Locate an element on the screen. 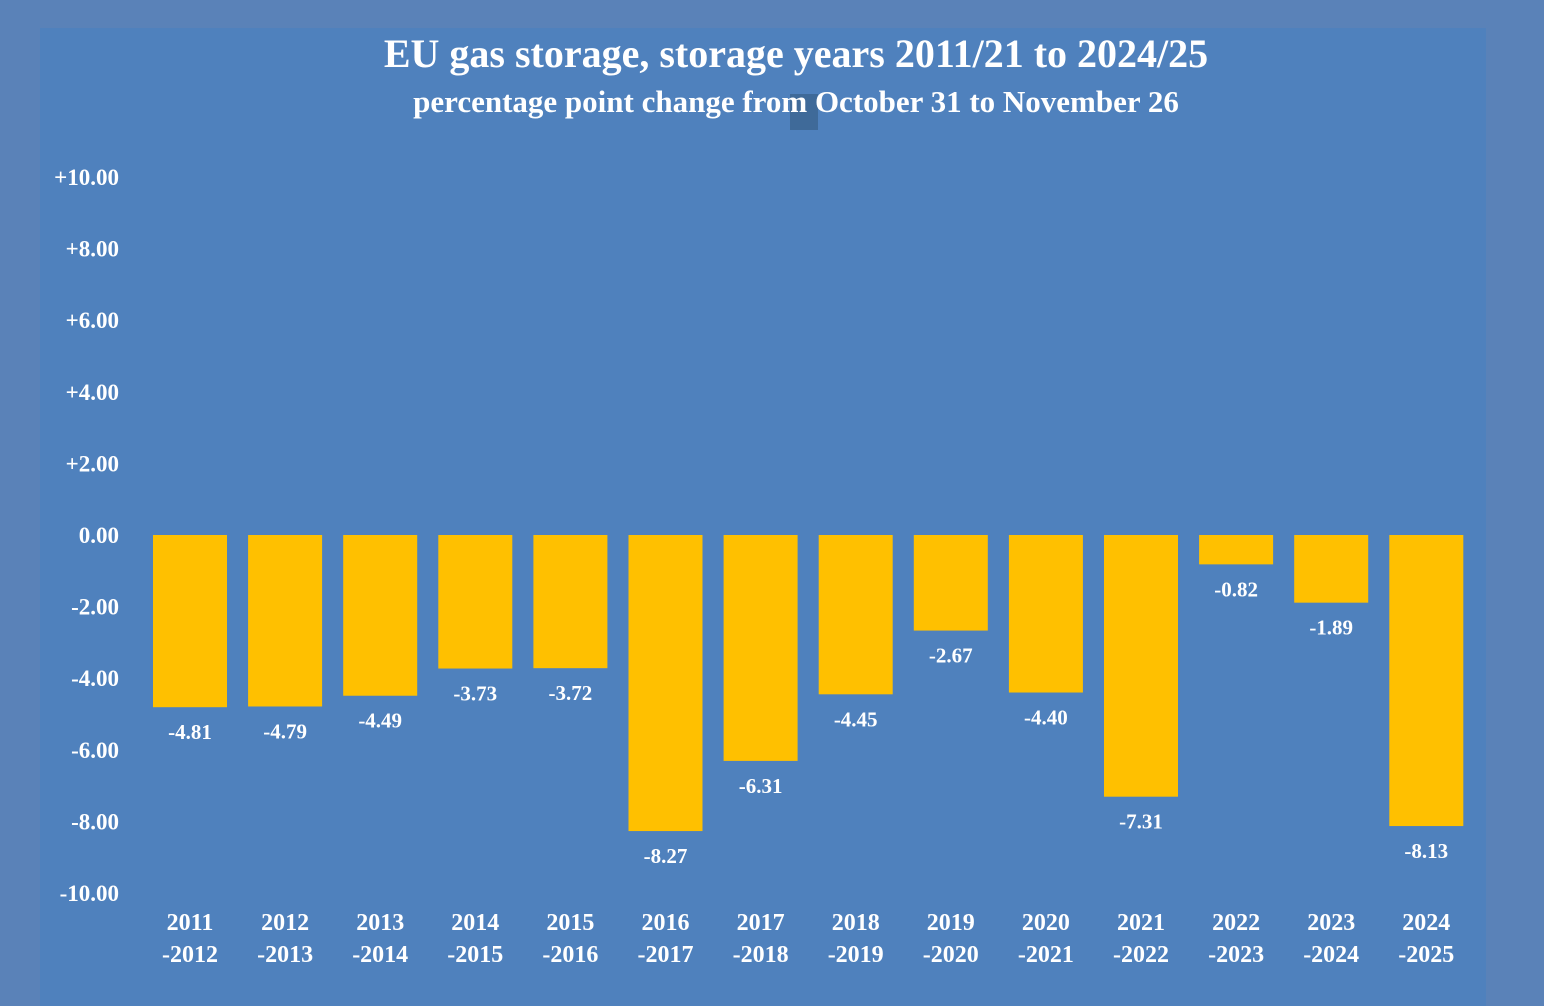  data-label: -8.13 is located at coordinates (1426, 851).